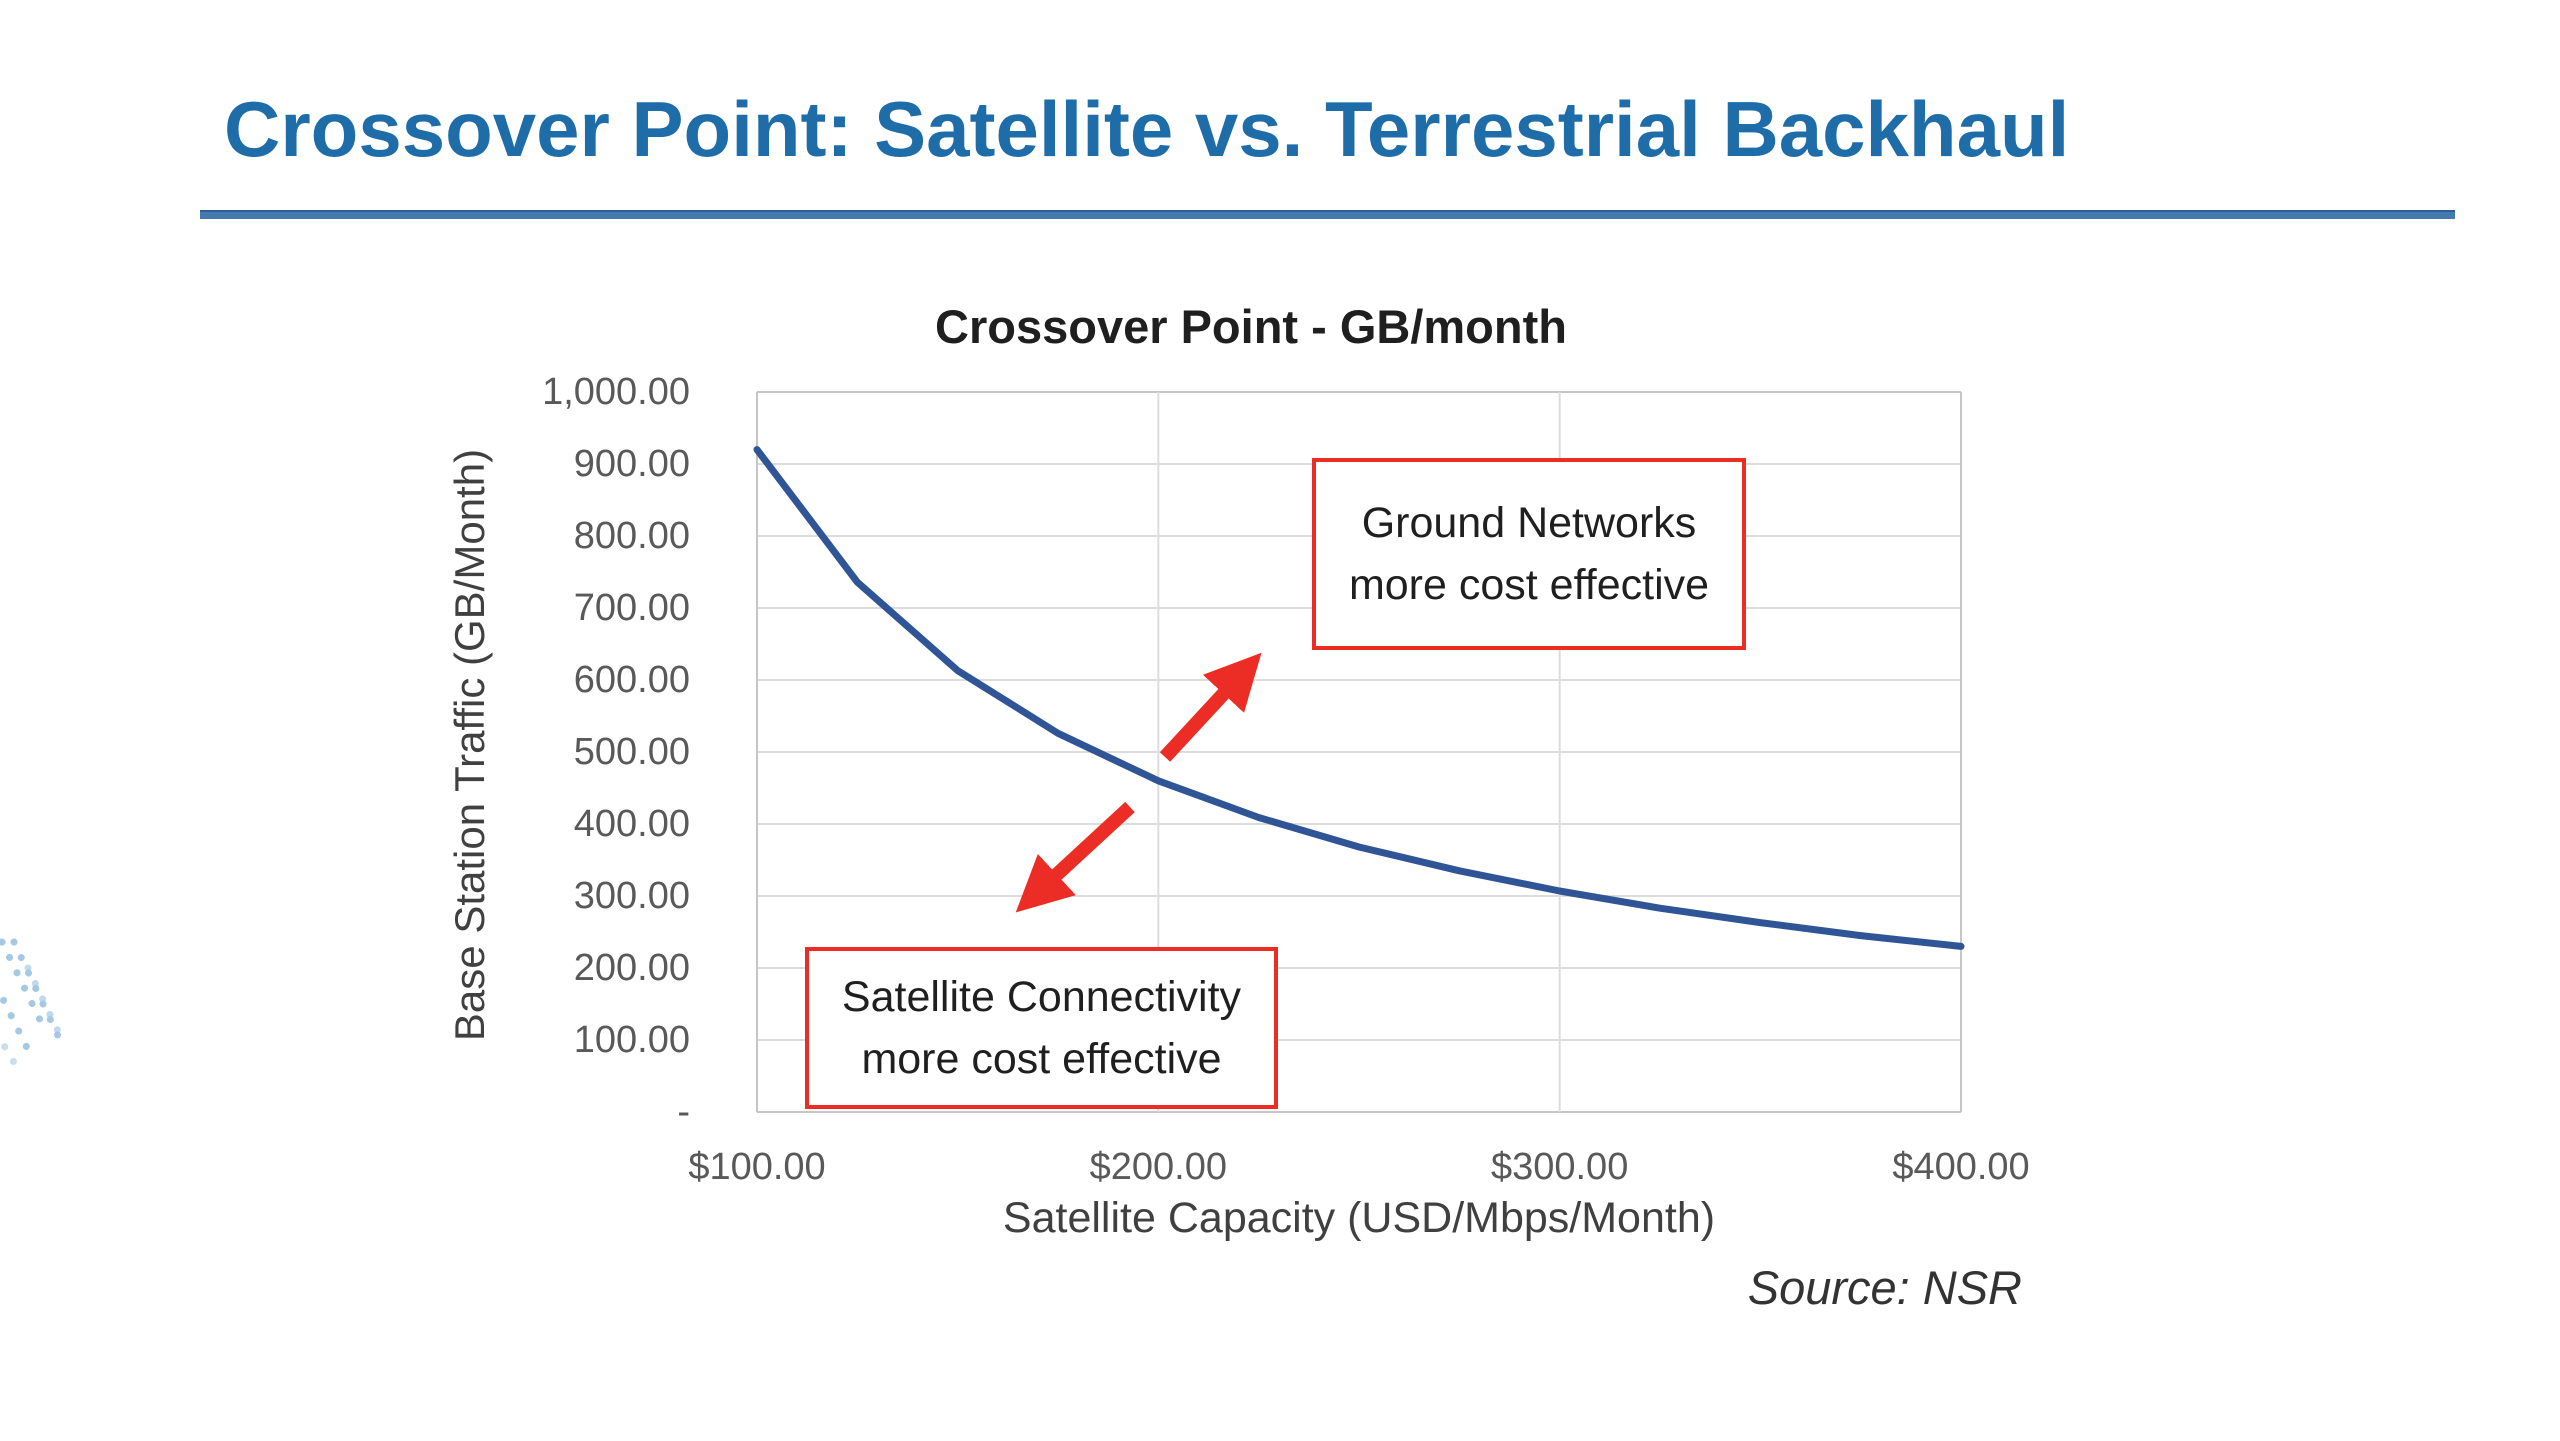 The image size is (2560, 1441). Describe the element at coordinates (1327, 214) in the screenshot. I see `title-underline` at that location.